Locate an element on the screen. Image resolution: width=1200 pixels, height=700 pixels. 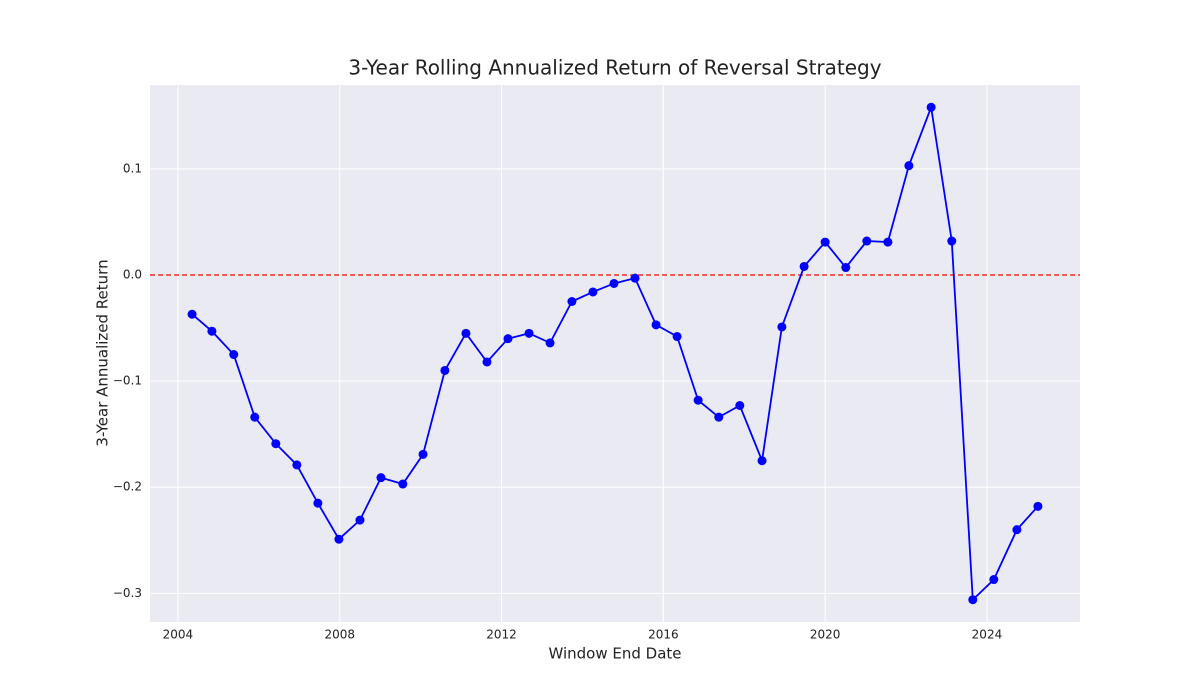
y-tick-label: −0.1 is located at coordinates (127, 381).